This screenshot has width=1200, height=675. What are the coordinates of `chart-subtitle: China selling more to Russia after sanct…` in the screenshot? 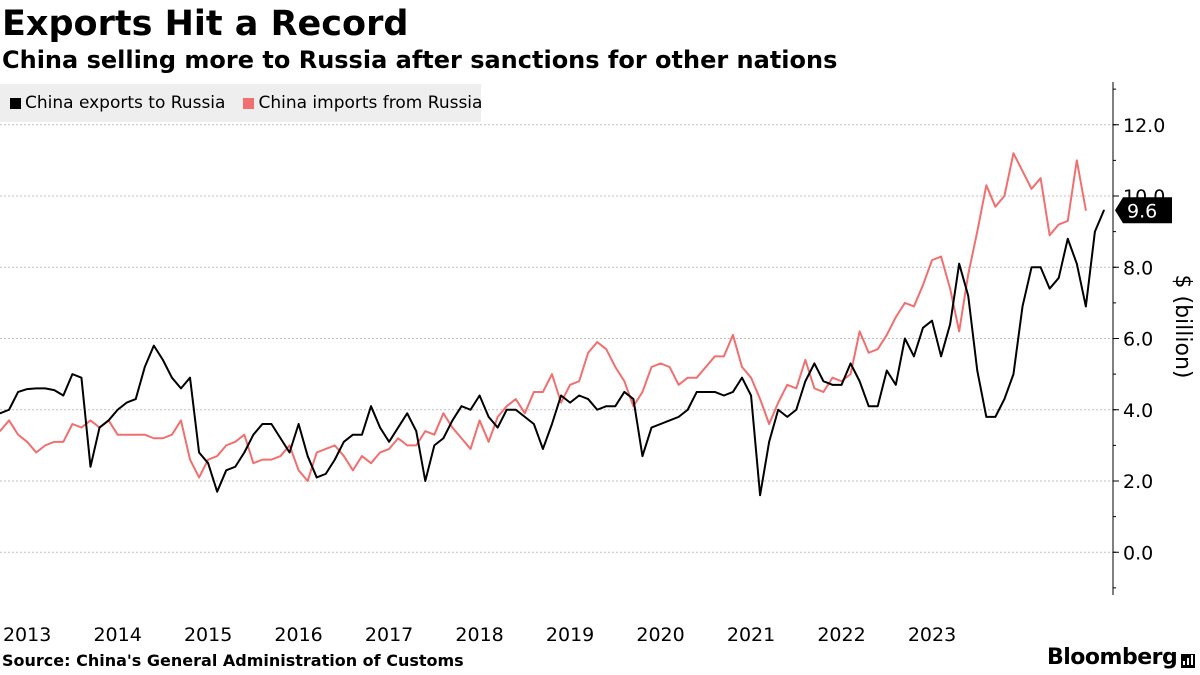 It's located at (420, 60).